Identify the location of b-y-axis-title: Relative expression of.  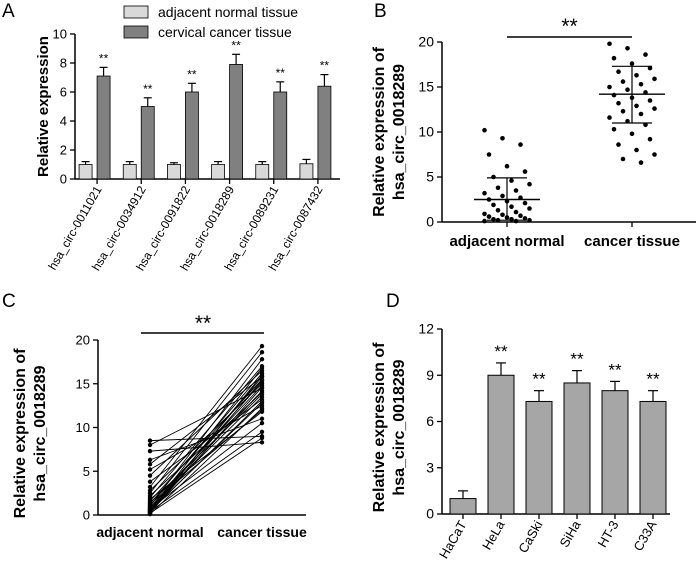
(379, 131).